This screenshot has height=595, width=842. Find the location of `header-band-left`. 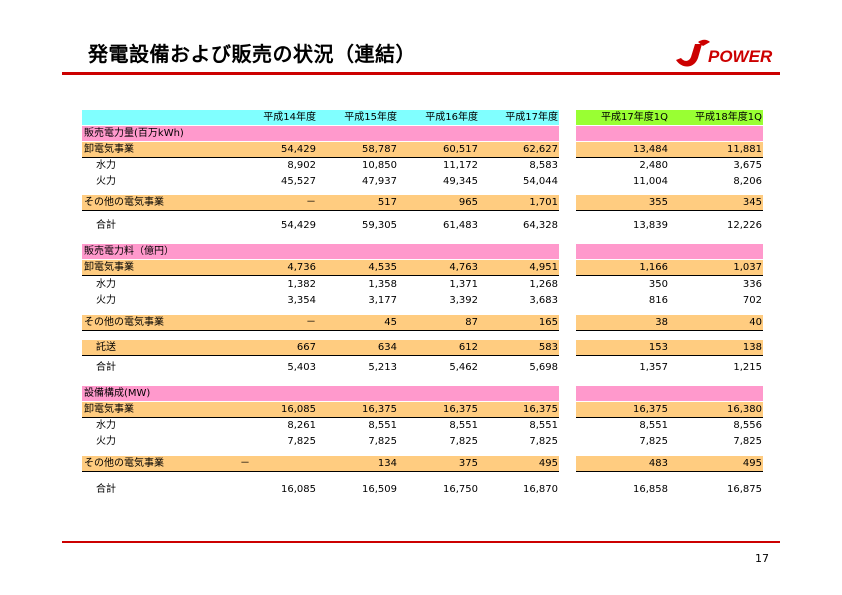

header-band-left is located at coordinates (320, 117).